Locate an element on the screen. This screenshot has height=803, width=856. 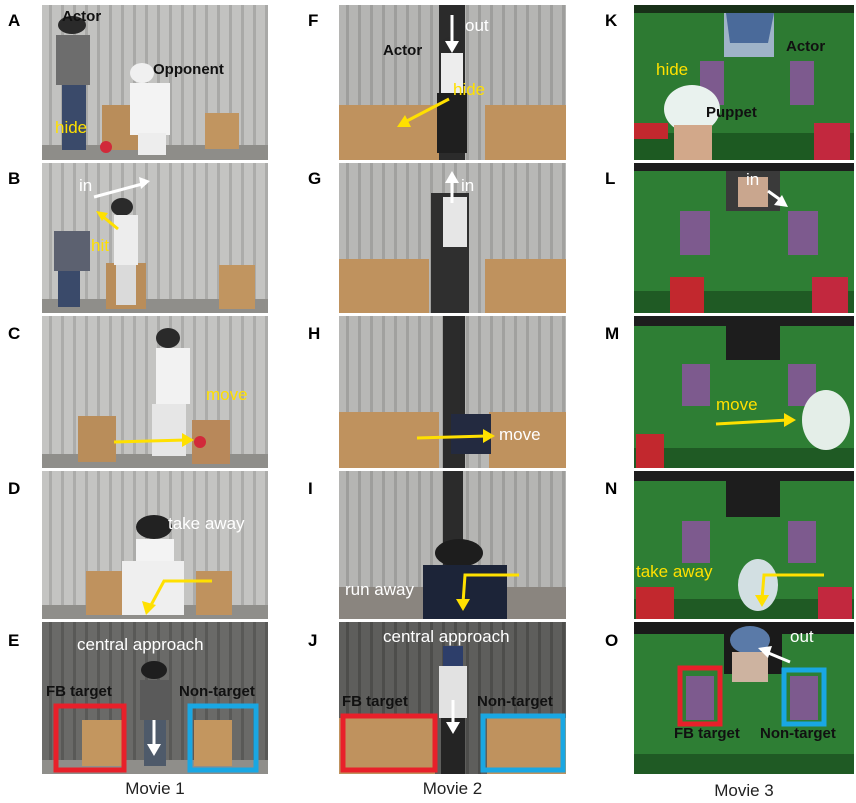
label-move-2: move is located at coordinates (520, 434).